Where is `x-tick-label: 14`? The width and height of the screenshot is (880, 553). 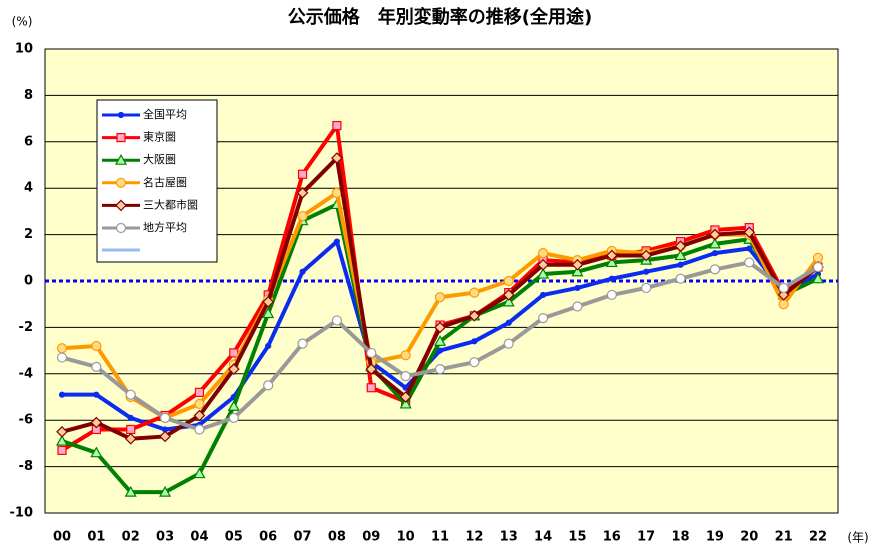 x-tick-label: 14 is located at coordinates (543, 537).